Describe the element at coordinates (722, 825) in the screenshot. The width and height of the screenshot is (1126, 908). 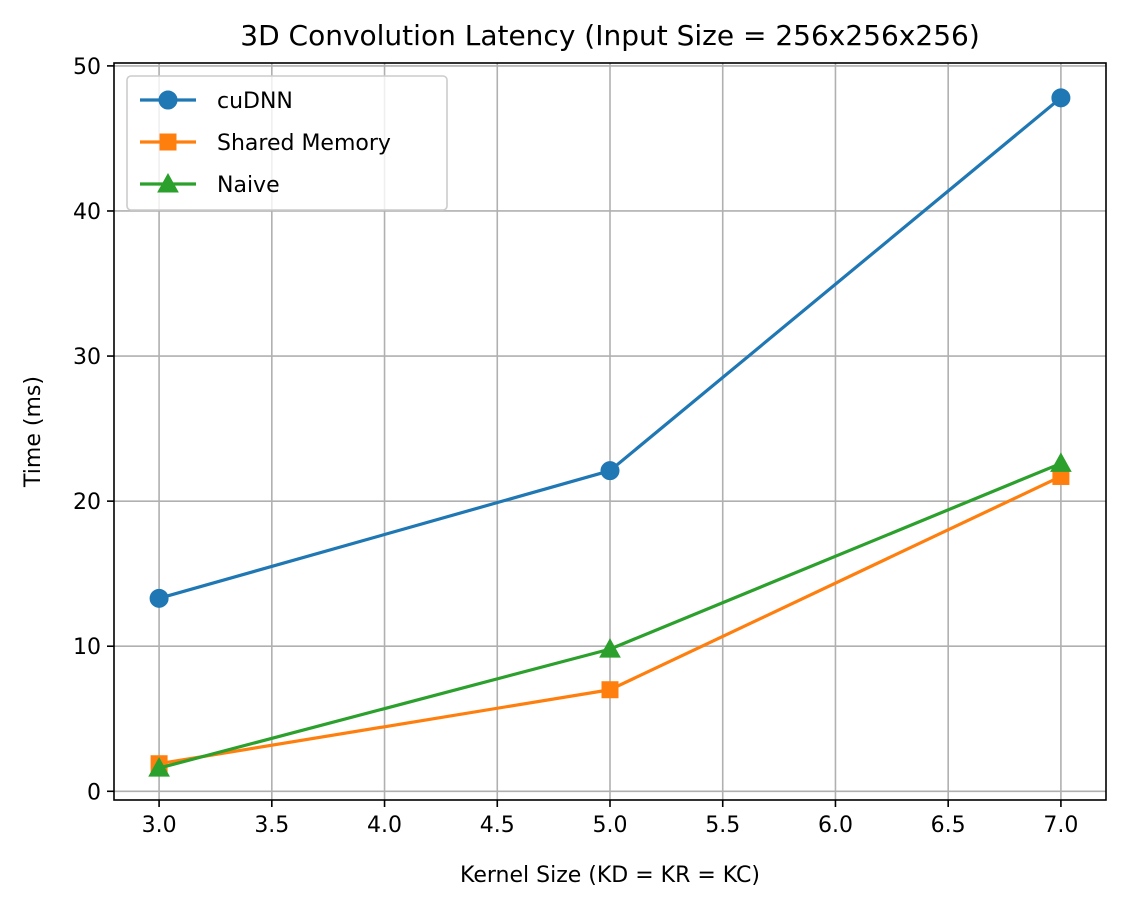
I see `x-tick-label: 5.5` at that location.